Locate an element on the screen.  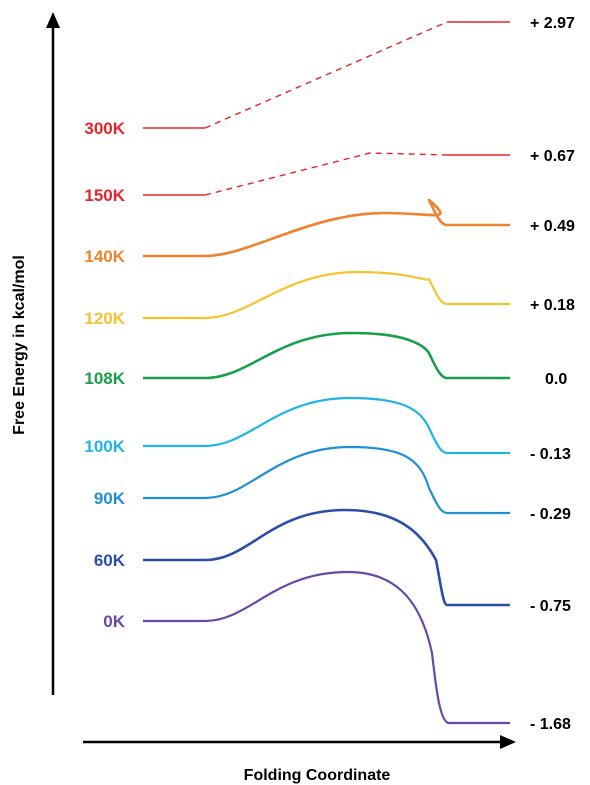
curve-100k is located at coordinates (326, 425).